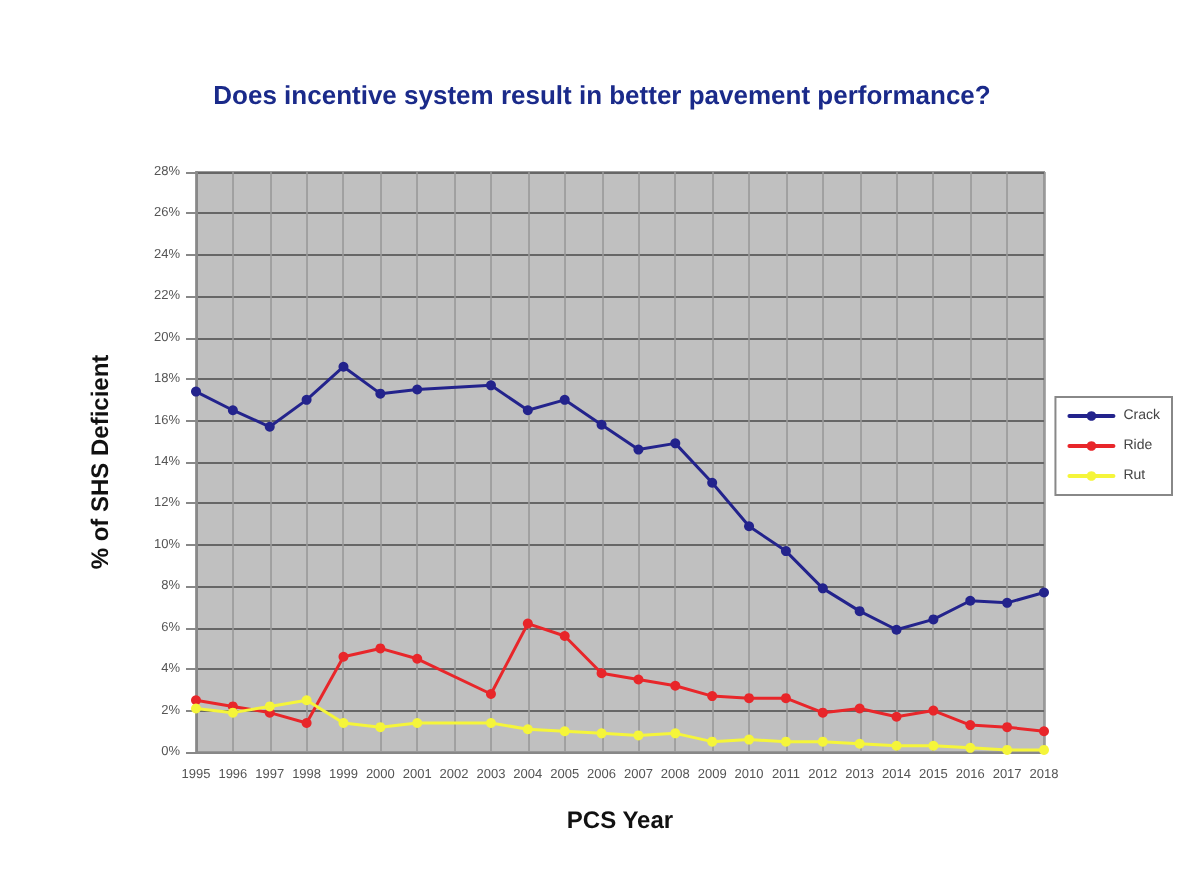  What do you see at coordinates (100, 462) in the screenshot?
I see `y-axis-title: % of SHS Deficient` at bounding box center [100, 462].